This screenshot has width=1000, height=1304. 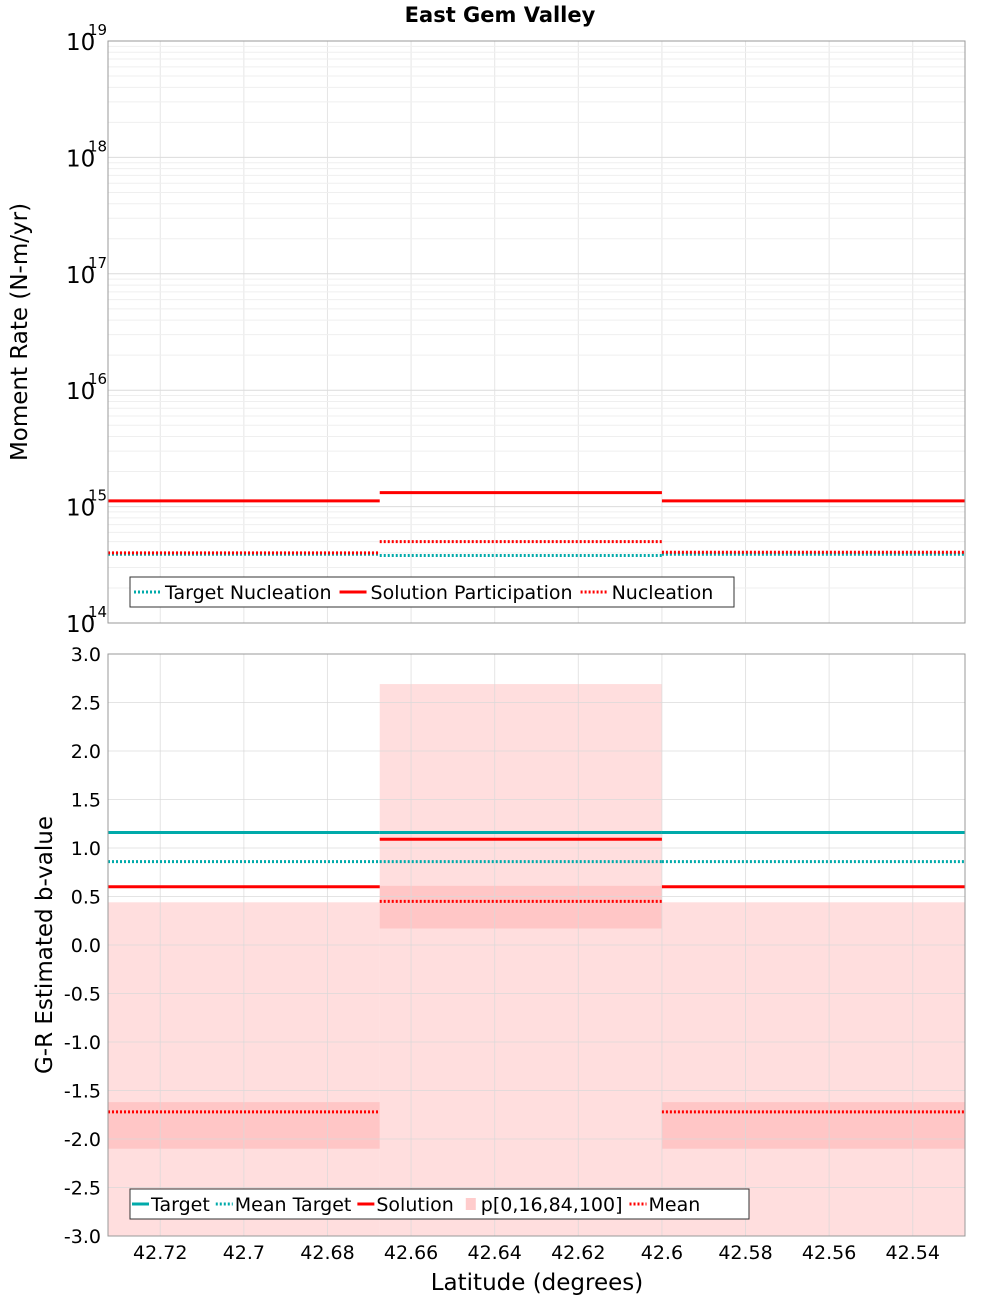 What do you see at coordinates (662, 1253) in the screenshot?
I see `x-tick-label: 42.6` at bounding box center [662, 1253].